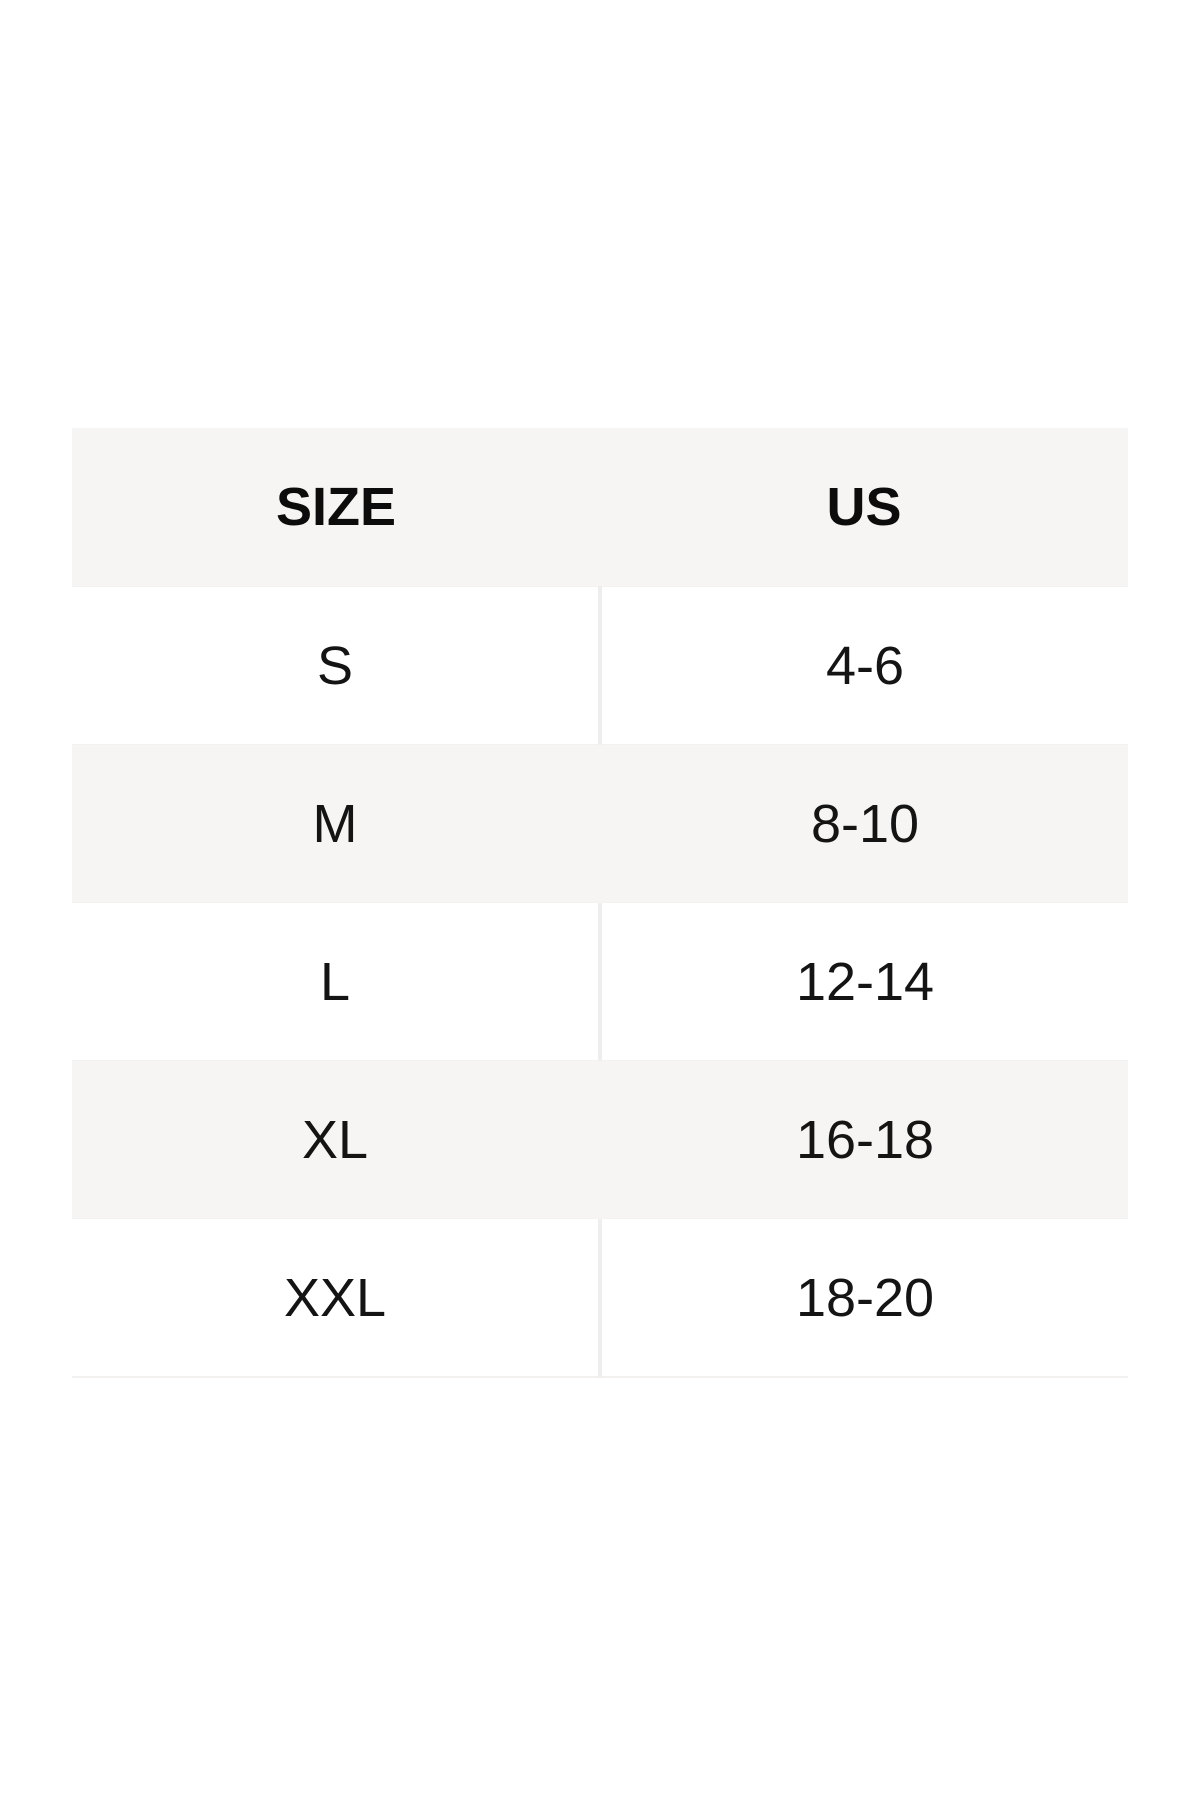  What do you see at coordinates (337, 823) in the screenshot?
I see `size-cell: M` at bounding box center [337, 823].